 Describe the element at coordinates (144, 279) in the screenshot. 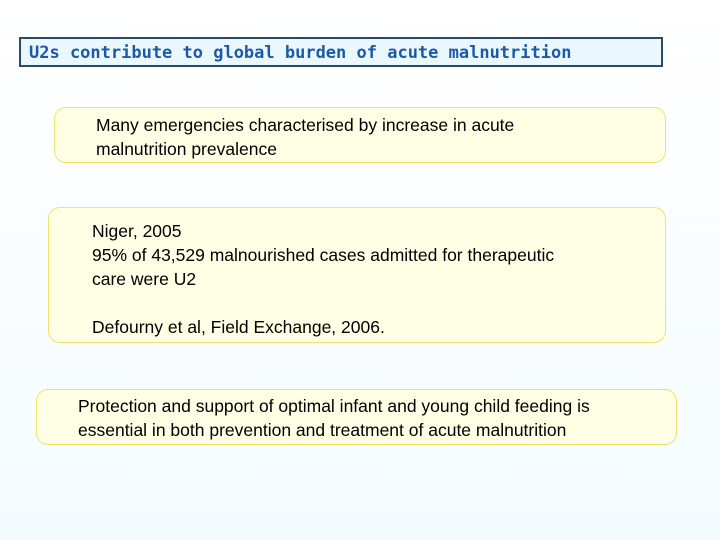

I see `text-line: care were U2` at that location.